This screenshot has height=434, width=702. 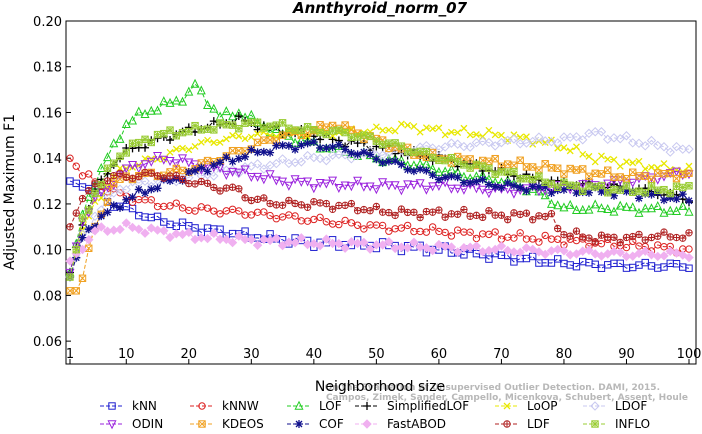 What do you see at coordinates (314, 354) in the screenshot?
I see `x-tick-label: 40` at bounding box center [314, 354].